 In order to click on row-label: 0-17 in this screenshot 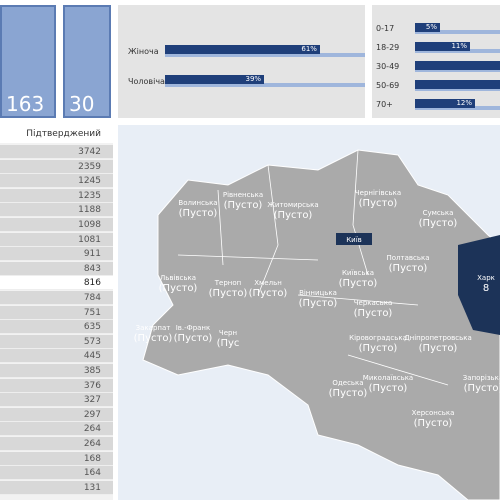, I will do `click(385, 28)`.